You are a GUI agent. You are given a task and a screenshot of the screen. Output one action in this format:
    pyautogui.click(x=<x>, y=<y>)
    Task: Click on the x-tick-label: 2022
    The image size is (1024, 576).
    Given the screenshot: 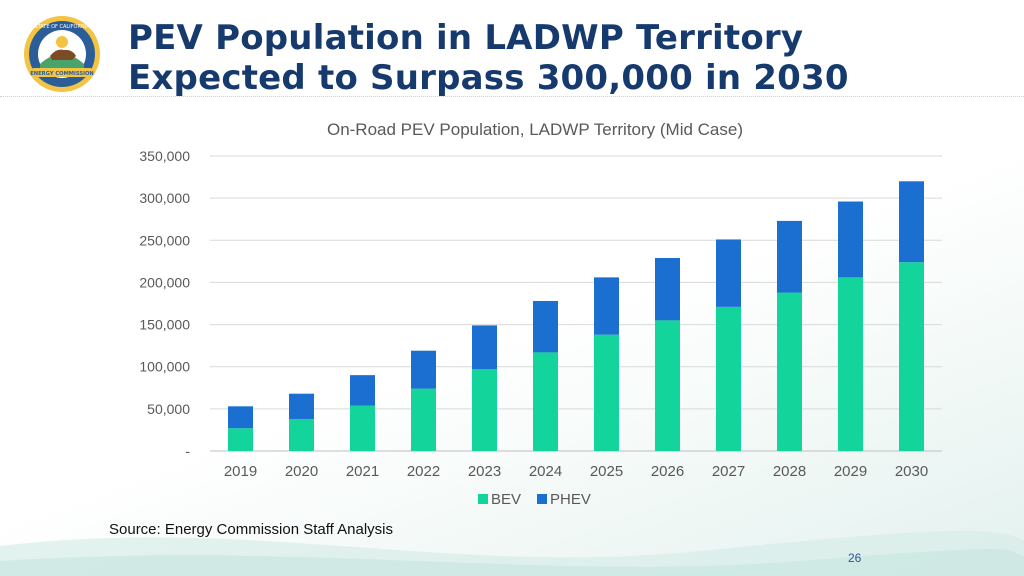 What is the action you would take?
    pyautogui.click(x=423, y=471)
    